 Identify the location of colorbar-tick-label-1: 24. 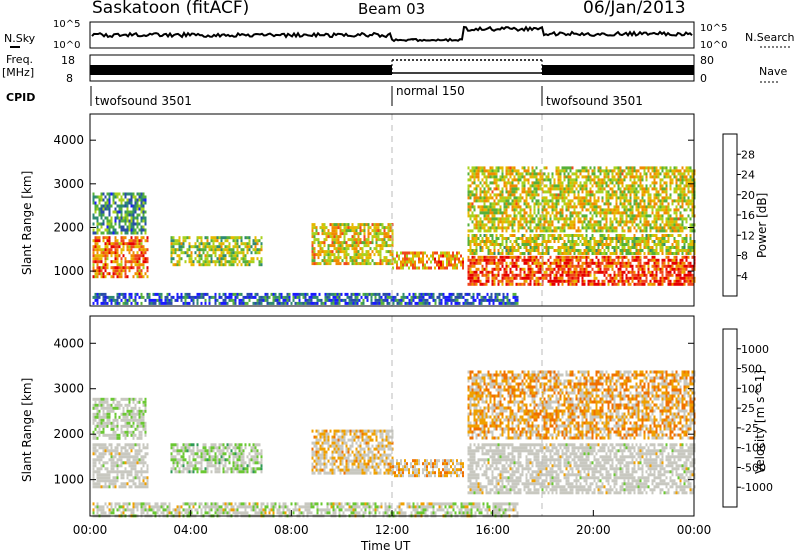
(748, 175).